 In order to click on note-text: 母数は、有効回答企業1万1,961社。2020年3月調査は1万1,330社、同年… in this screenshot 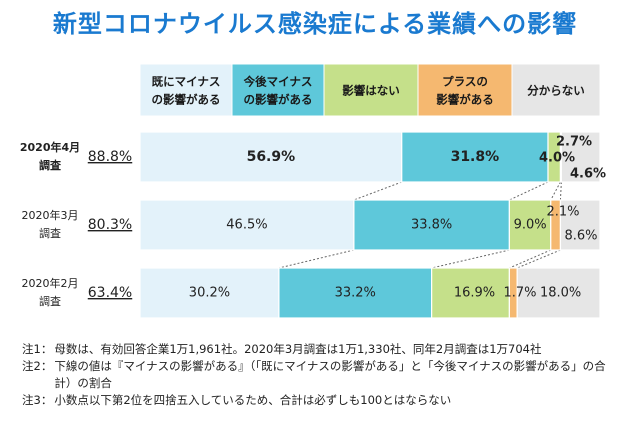, I will do `click(298, 349)`.